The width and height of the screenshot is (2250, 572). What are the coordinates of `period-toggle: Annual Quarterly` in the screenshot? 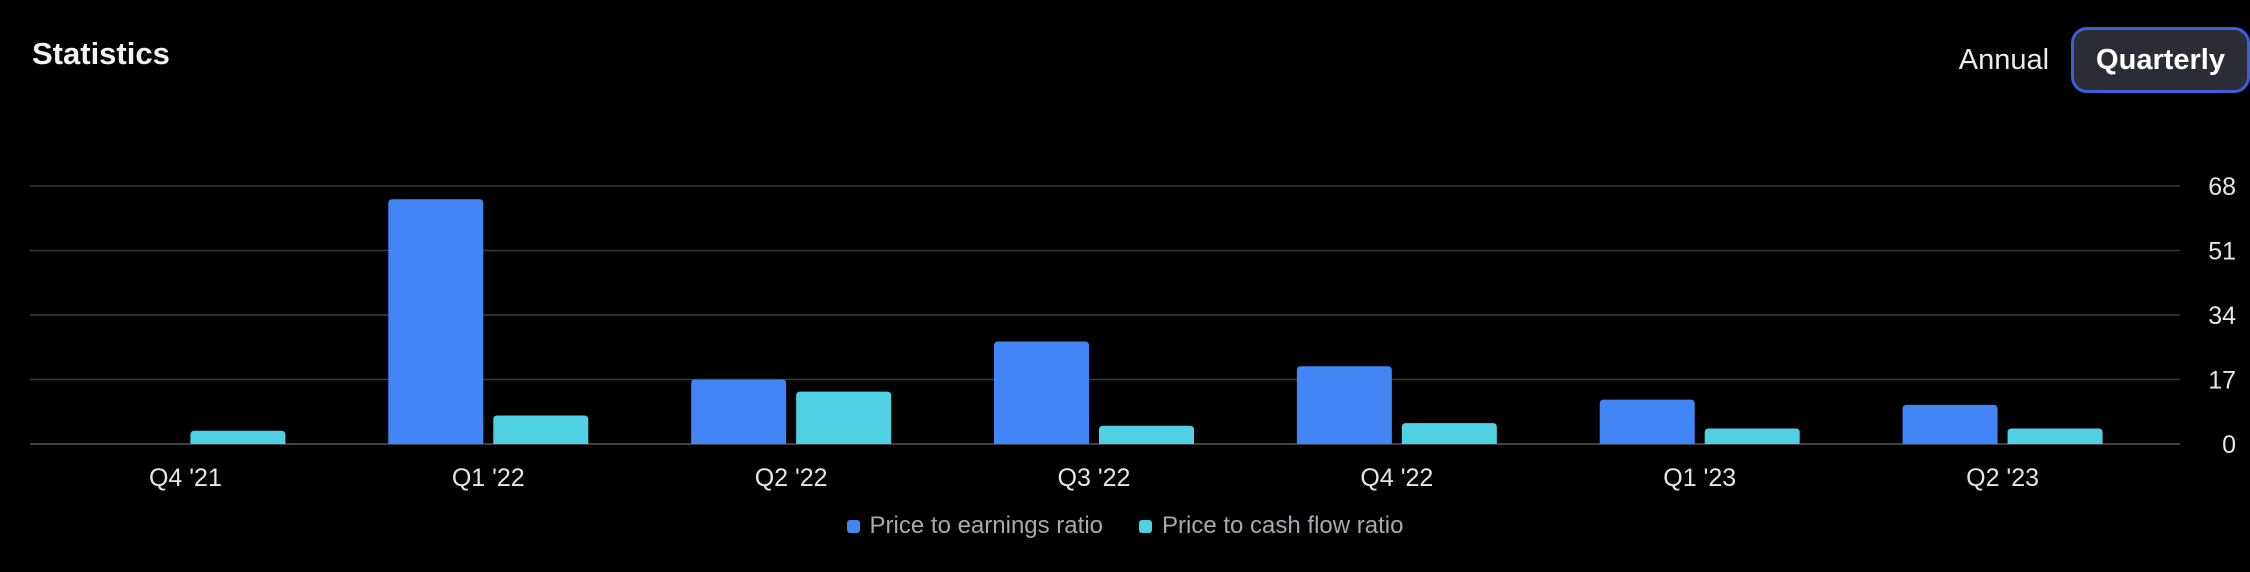 It's located at (2093, 60).